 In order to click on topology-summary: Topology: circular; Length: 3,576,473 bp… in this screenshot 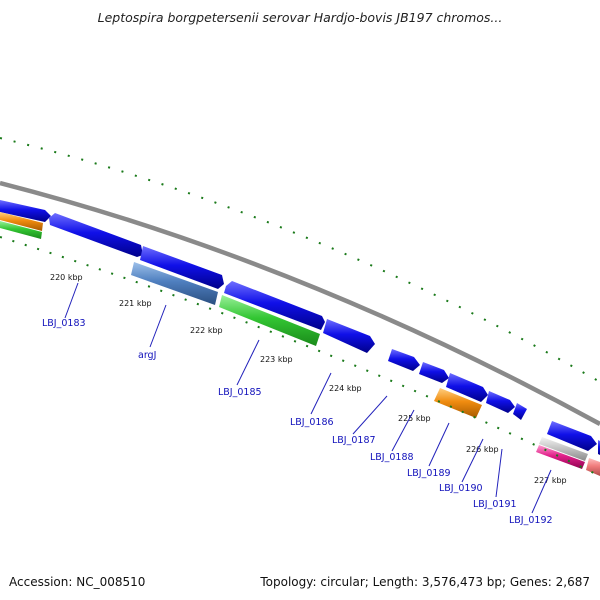, I will do `click(425, 582)`.